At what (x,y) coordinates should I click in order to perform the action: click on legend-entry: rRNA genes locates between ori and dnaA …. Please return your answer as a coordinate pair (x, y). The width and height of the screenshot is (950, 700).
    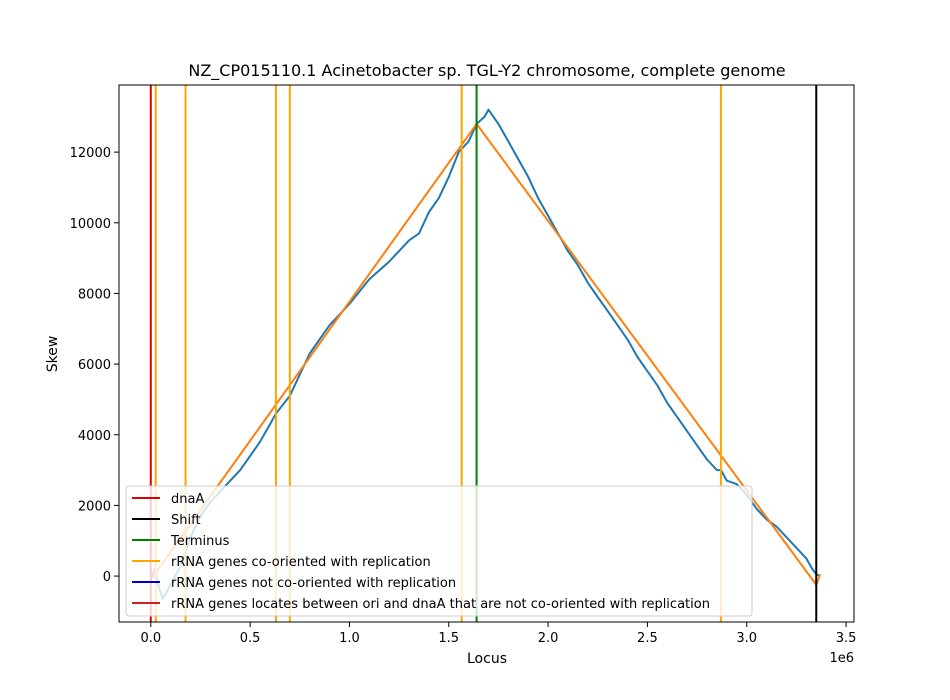
    Looking at the image, I should click on (440, 604).